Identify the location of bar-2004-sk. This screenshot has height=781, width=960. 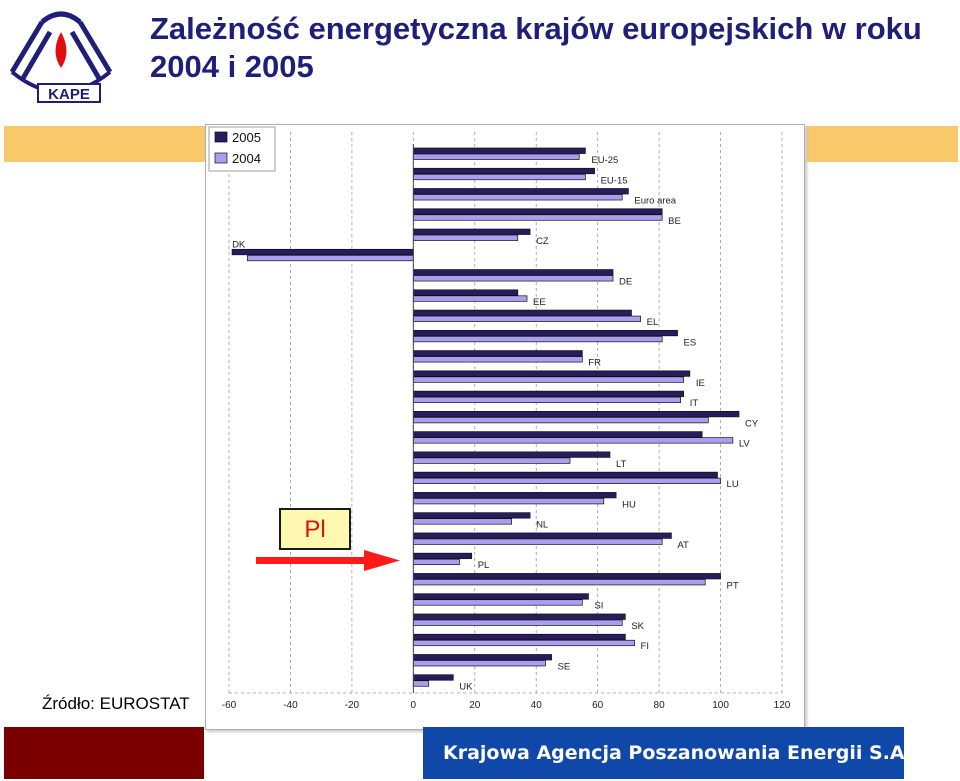
(517, 622).